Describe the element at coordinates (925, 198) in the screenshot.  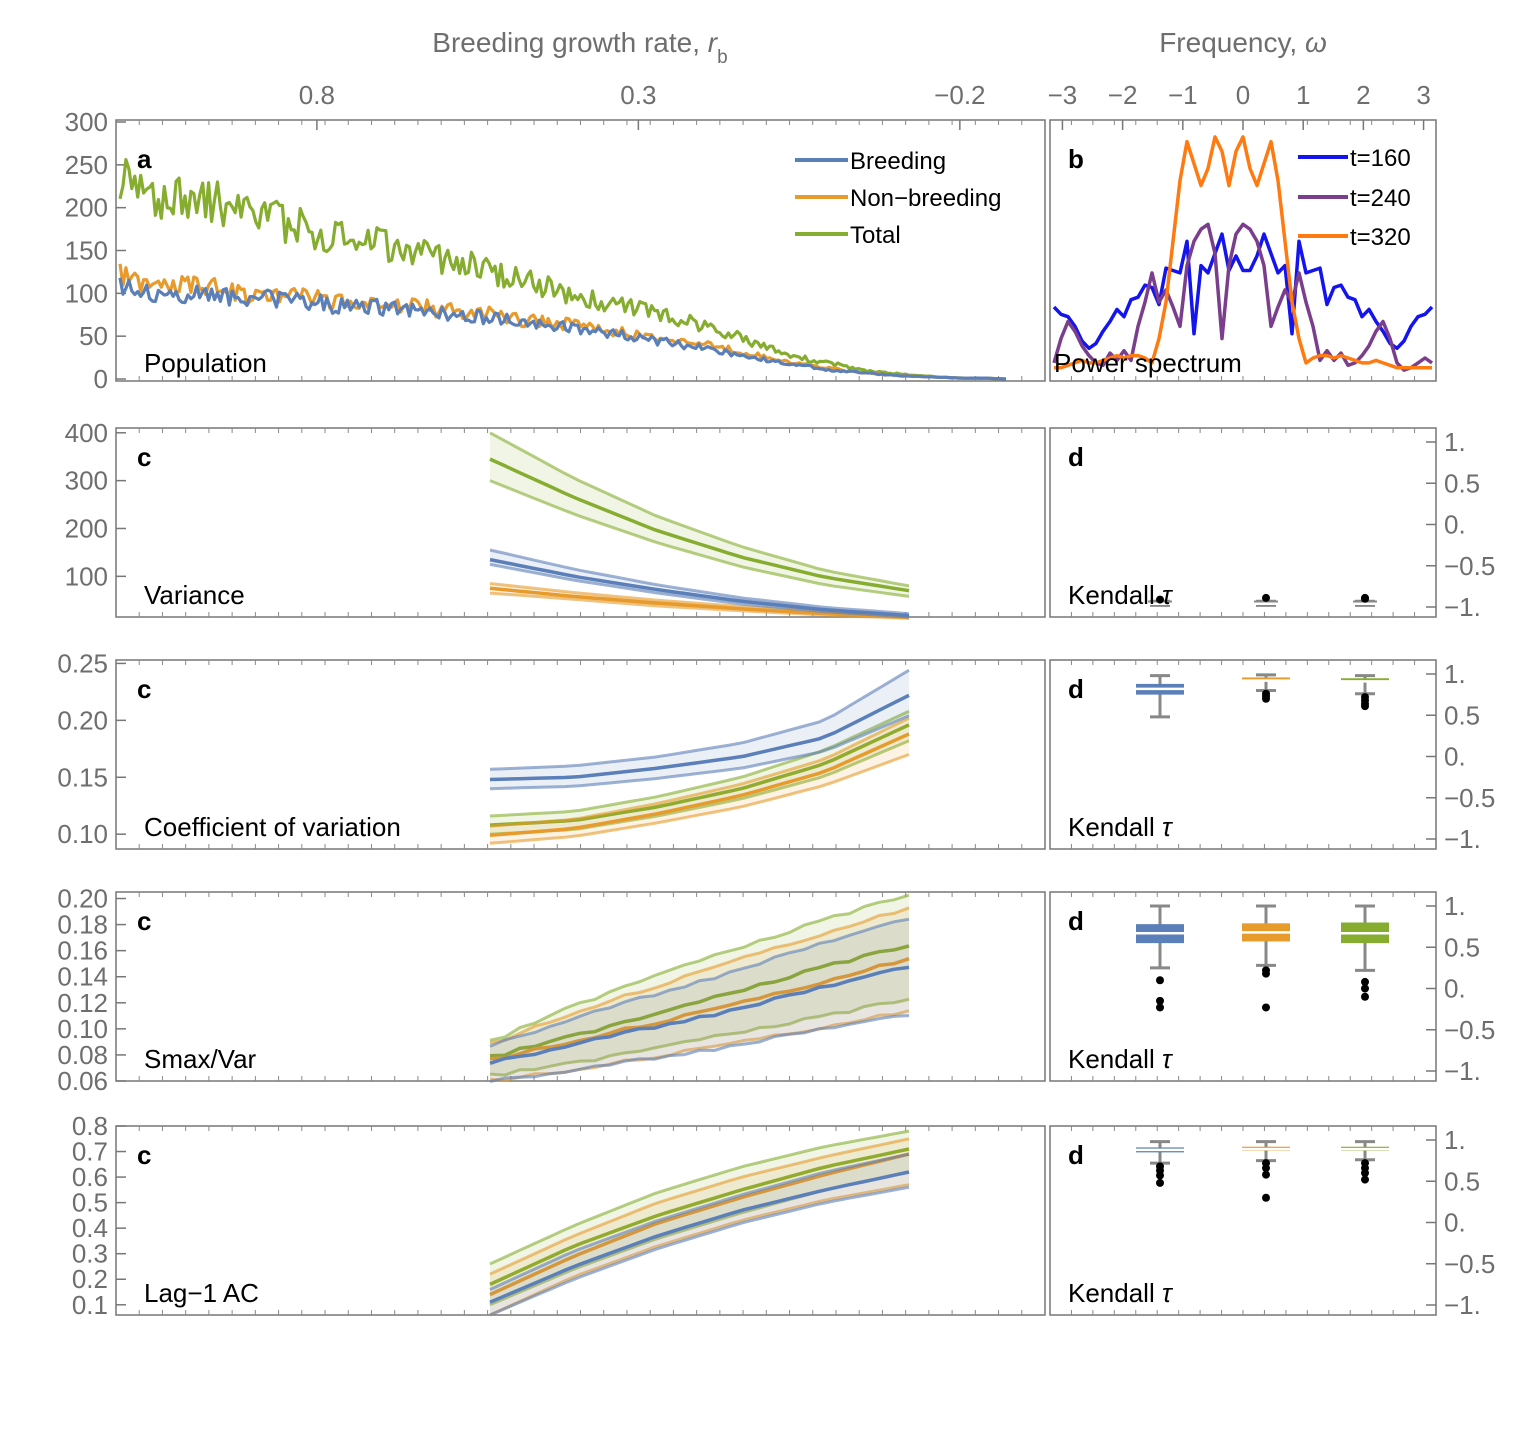
I see `legend-label-nonbreeding: Non−breeding` at that location.